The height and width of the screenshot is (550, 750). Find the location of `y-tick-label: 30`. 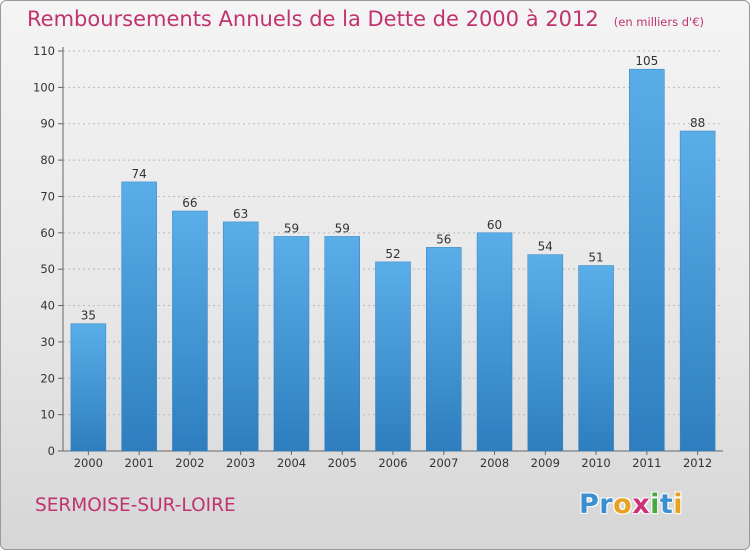

y-tick-label: 30 is located at coordinates (47, 342).